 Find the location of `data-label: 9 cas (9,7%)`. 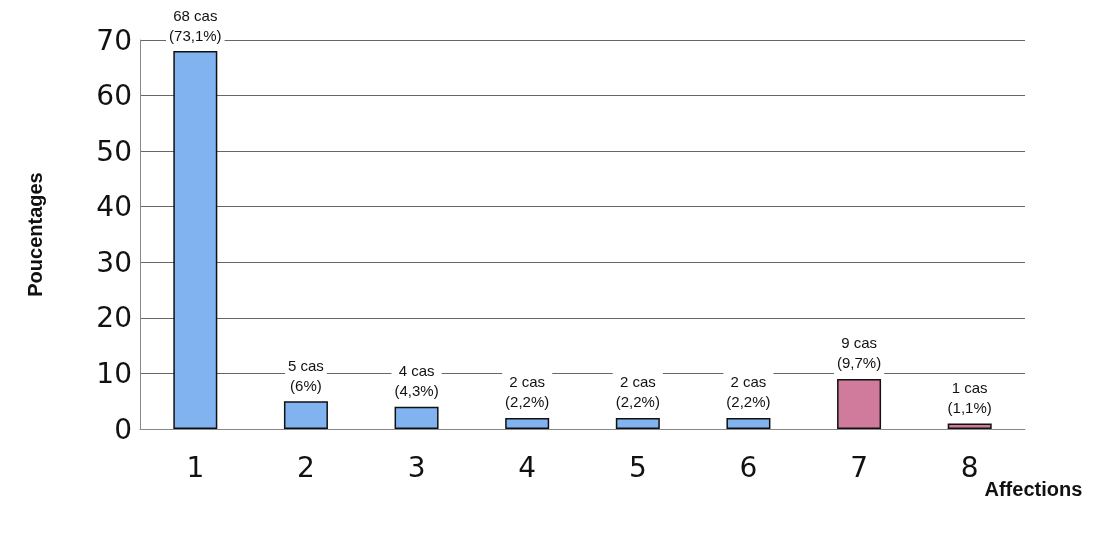

data-label: 9 cas (9,7%) is located at coordinates (859, 353).